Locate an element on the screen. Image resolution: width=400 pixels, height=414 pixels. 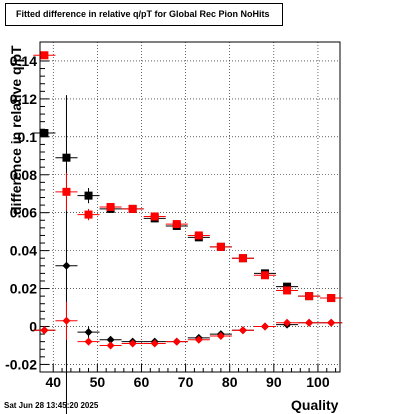
y-tick-label: 0.12 is located at coordinates (23, 99).